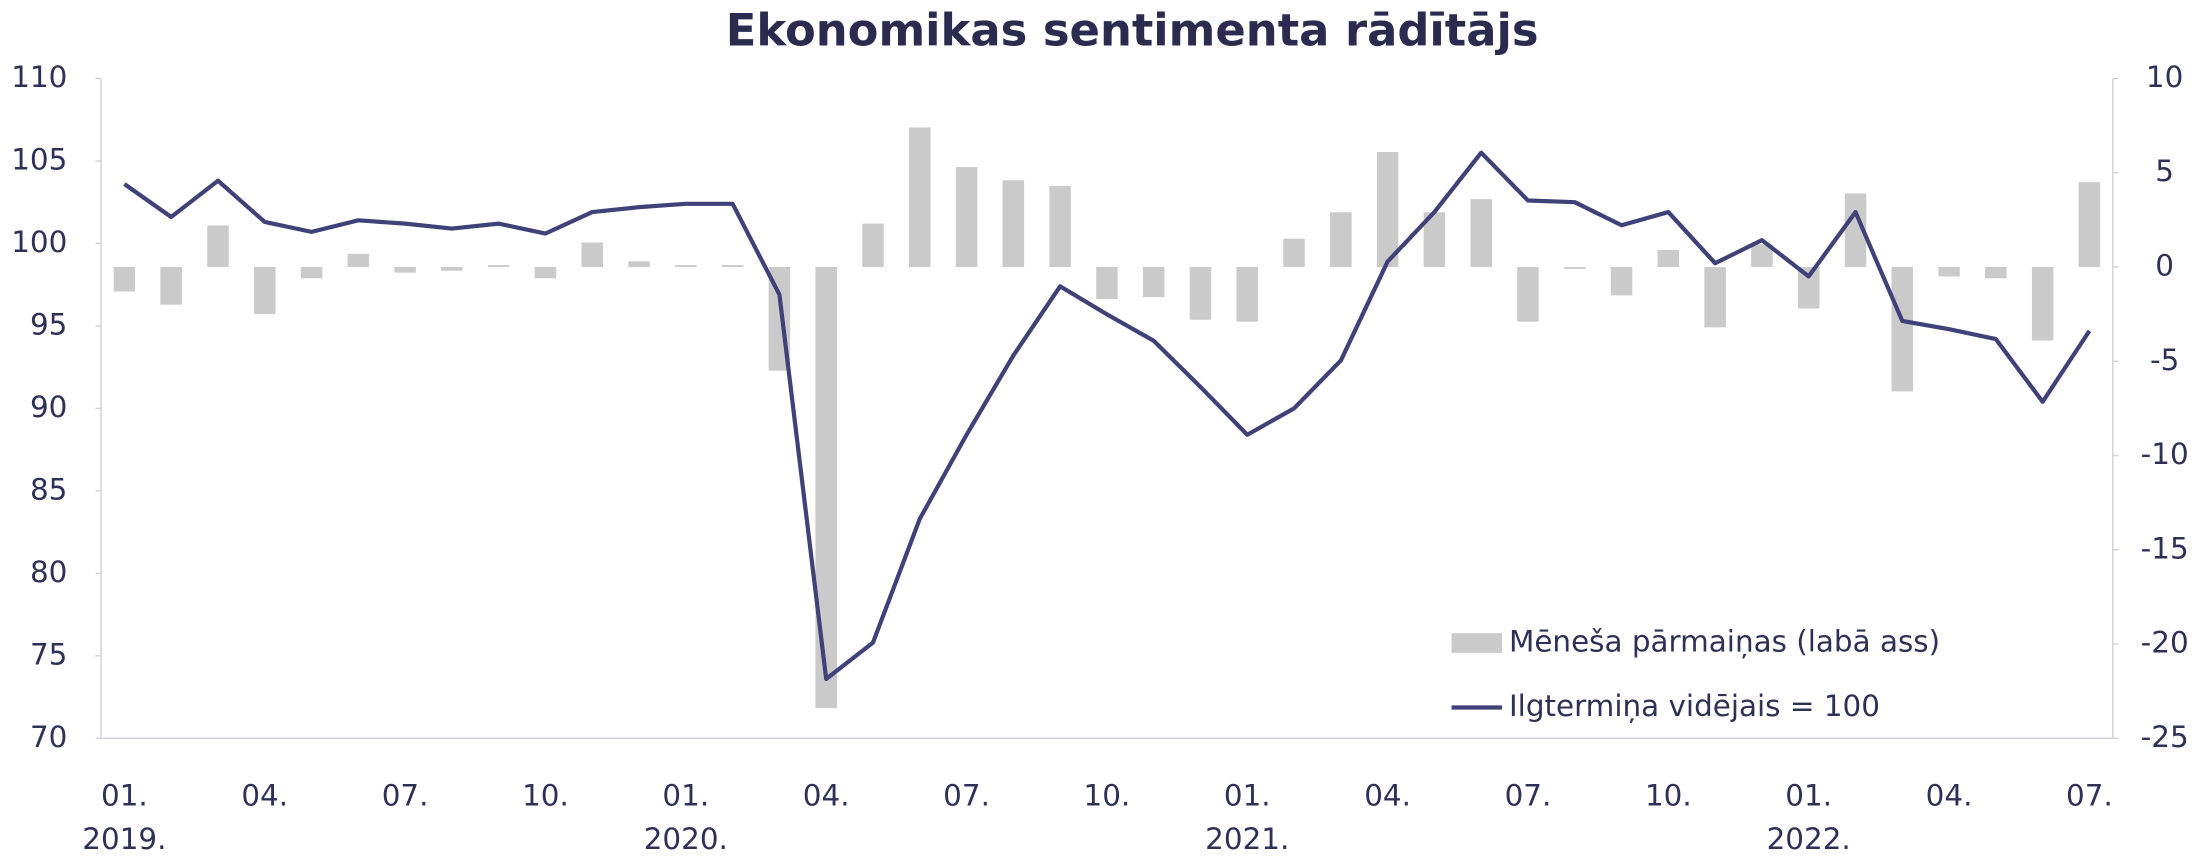 The height and width of the screenshot is (856, 2197). Describe the element at coordinates (124, 839) in the screenshot. I see `x-year-label: 2019.` at that location.